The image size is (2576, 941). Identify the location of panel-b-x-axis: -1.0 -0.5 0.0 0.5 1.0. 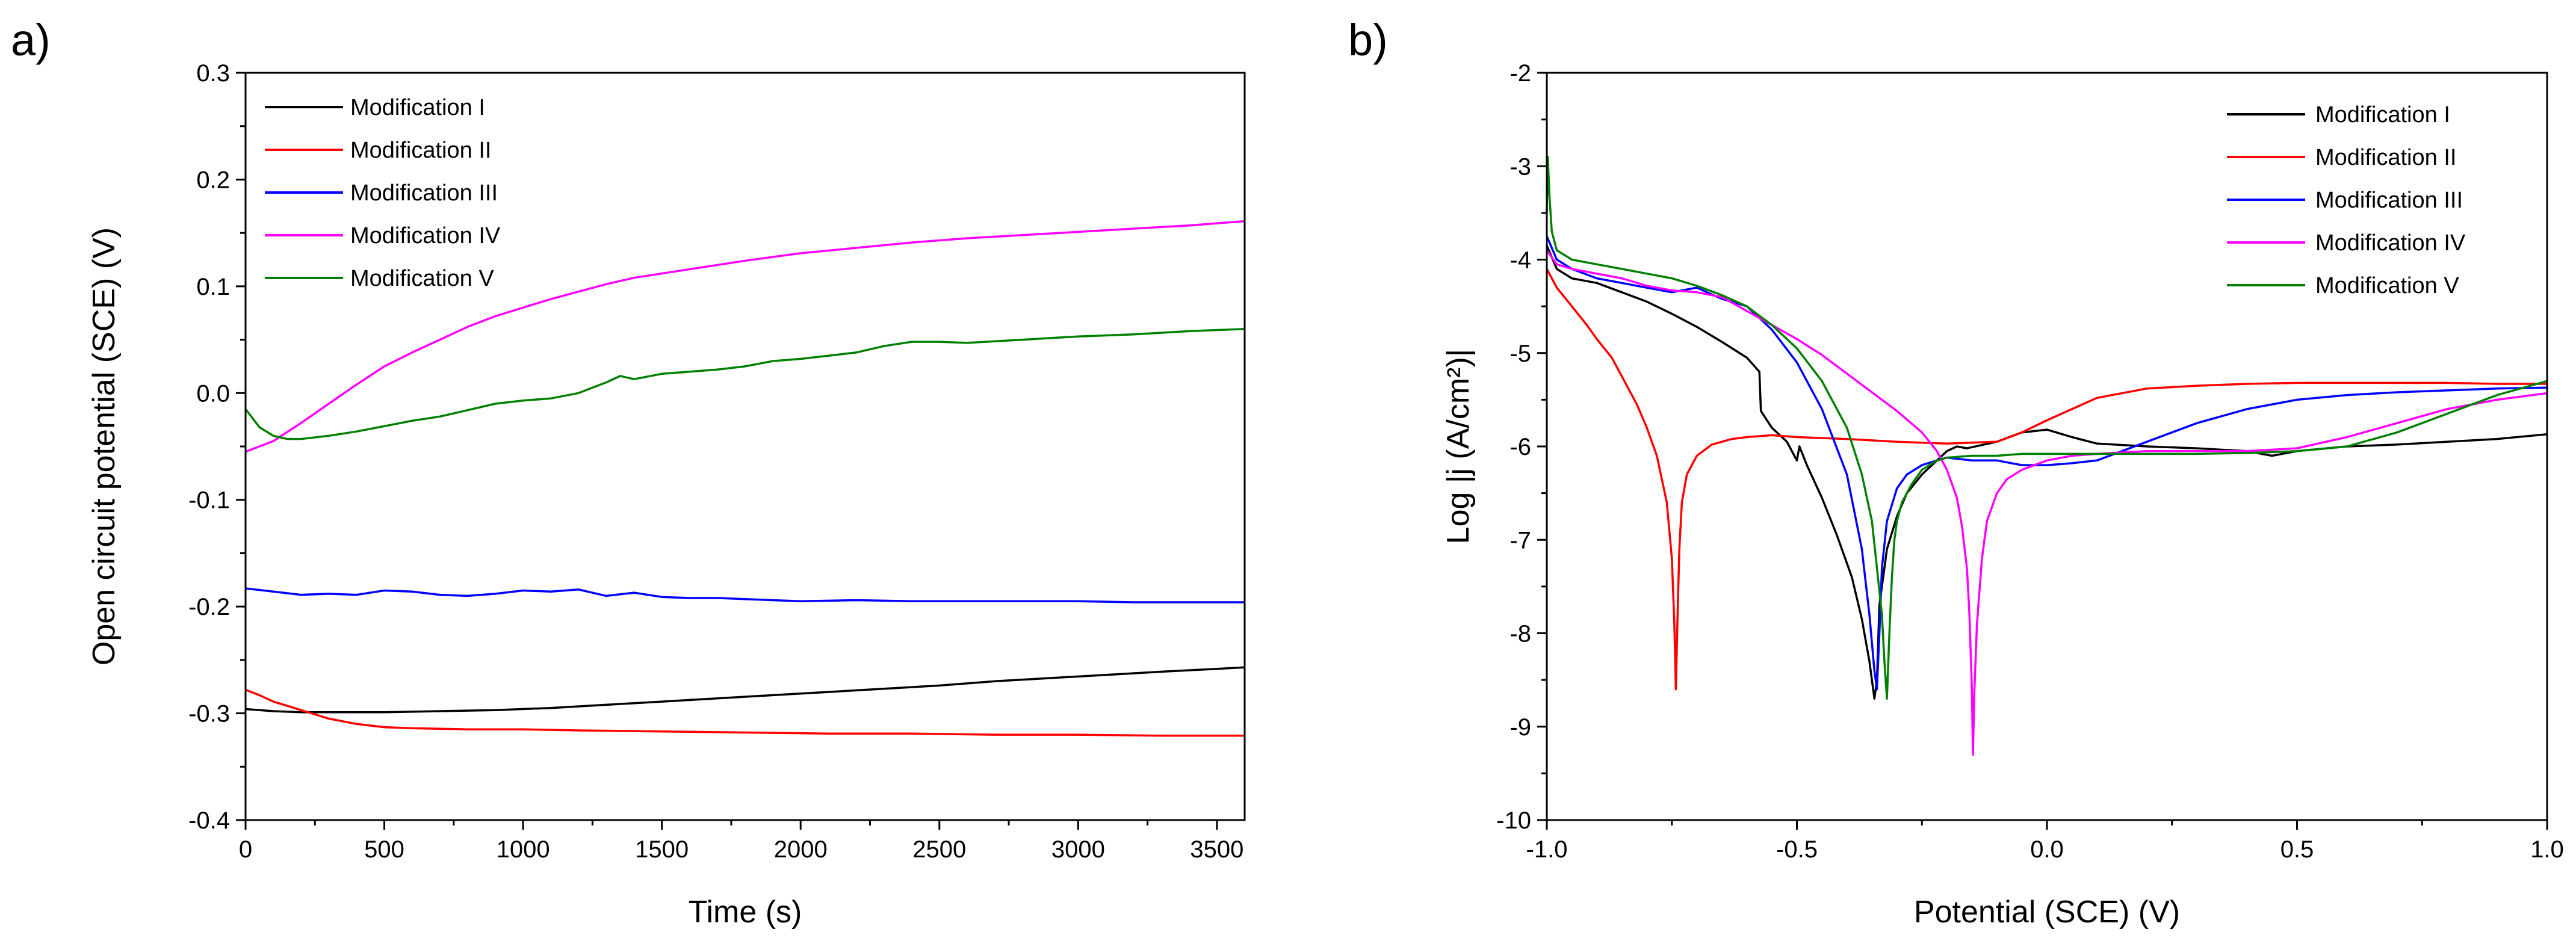
(2045, 841).